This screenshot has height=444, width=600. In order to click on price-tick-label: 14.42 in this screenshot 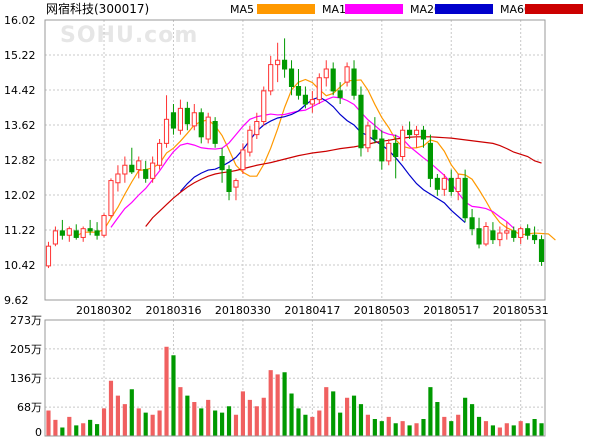, I will do `click(20, 90)`.